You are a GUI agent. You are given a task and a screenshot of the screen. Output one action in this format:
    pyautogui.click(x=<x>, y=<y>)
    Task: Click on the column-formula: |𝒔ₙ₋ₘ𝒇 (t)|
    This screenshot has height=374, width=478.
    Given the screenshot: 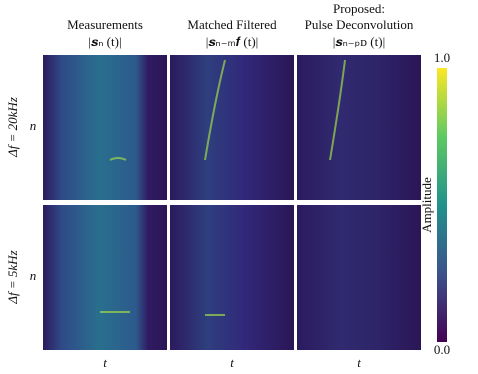 What is the action you would take?
    pyautogui.click(x=232, y=41)
    